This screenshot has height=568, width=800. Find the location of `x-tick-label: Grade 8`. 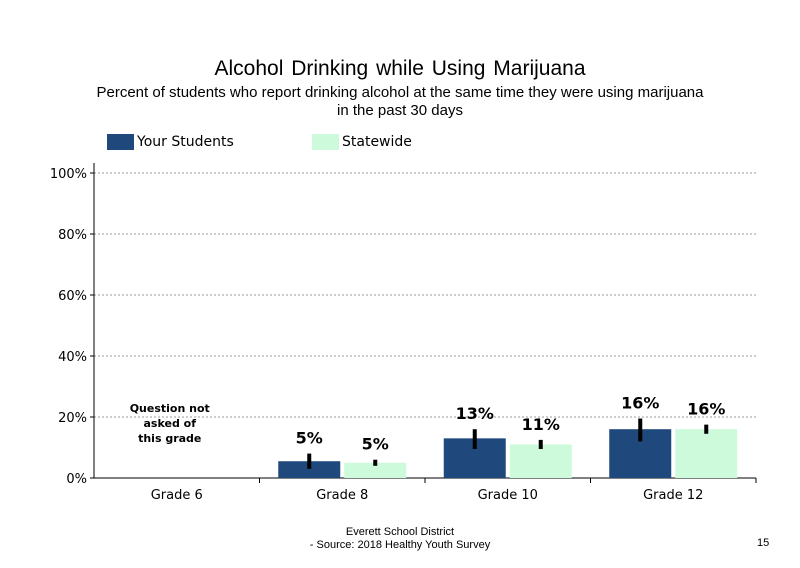

x-tick-label: Grade 8 is located at coordinates (342, 495).